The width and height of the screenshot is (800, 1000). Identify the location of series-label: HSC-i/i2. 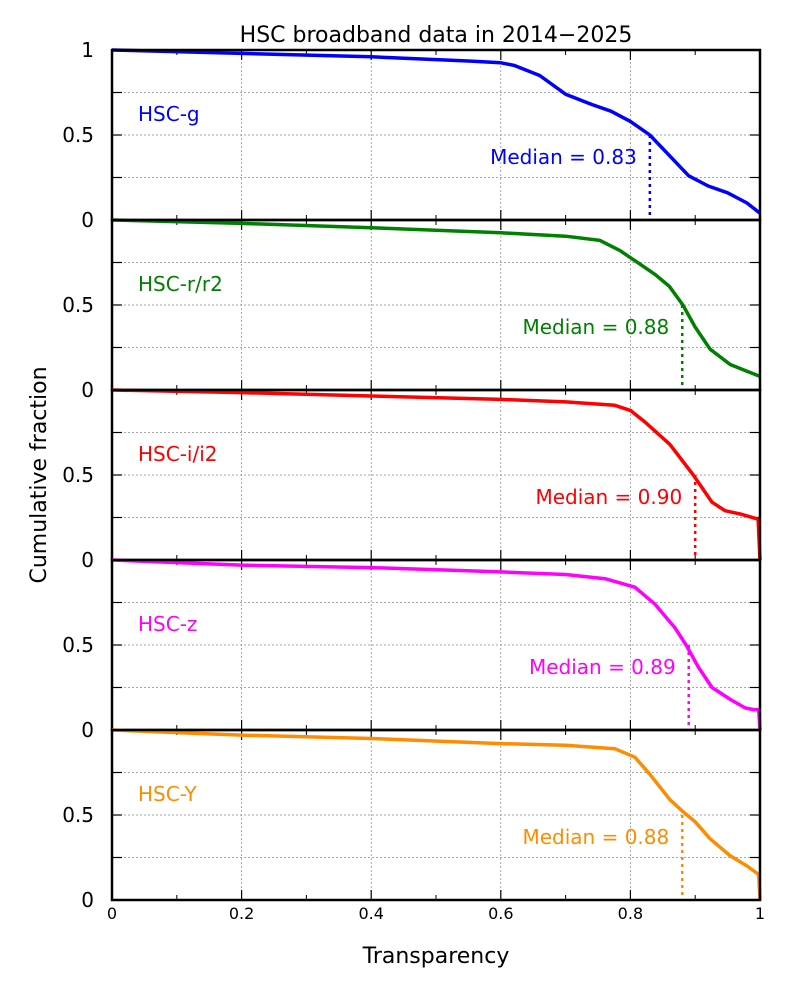
(178, 454).